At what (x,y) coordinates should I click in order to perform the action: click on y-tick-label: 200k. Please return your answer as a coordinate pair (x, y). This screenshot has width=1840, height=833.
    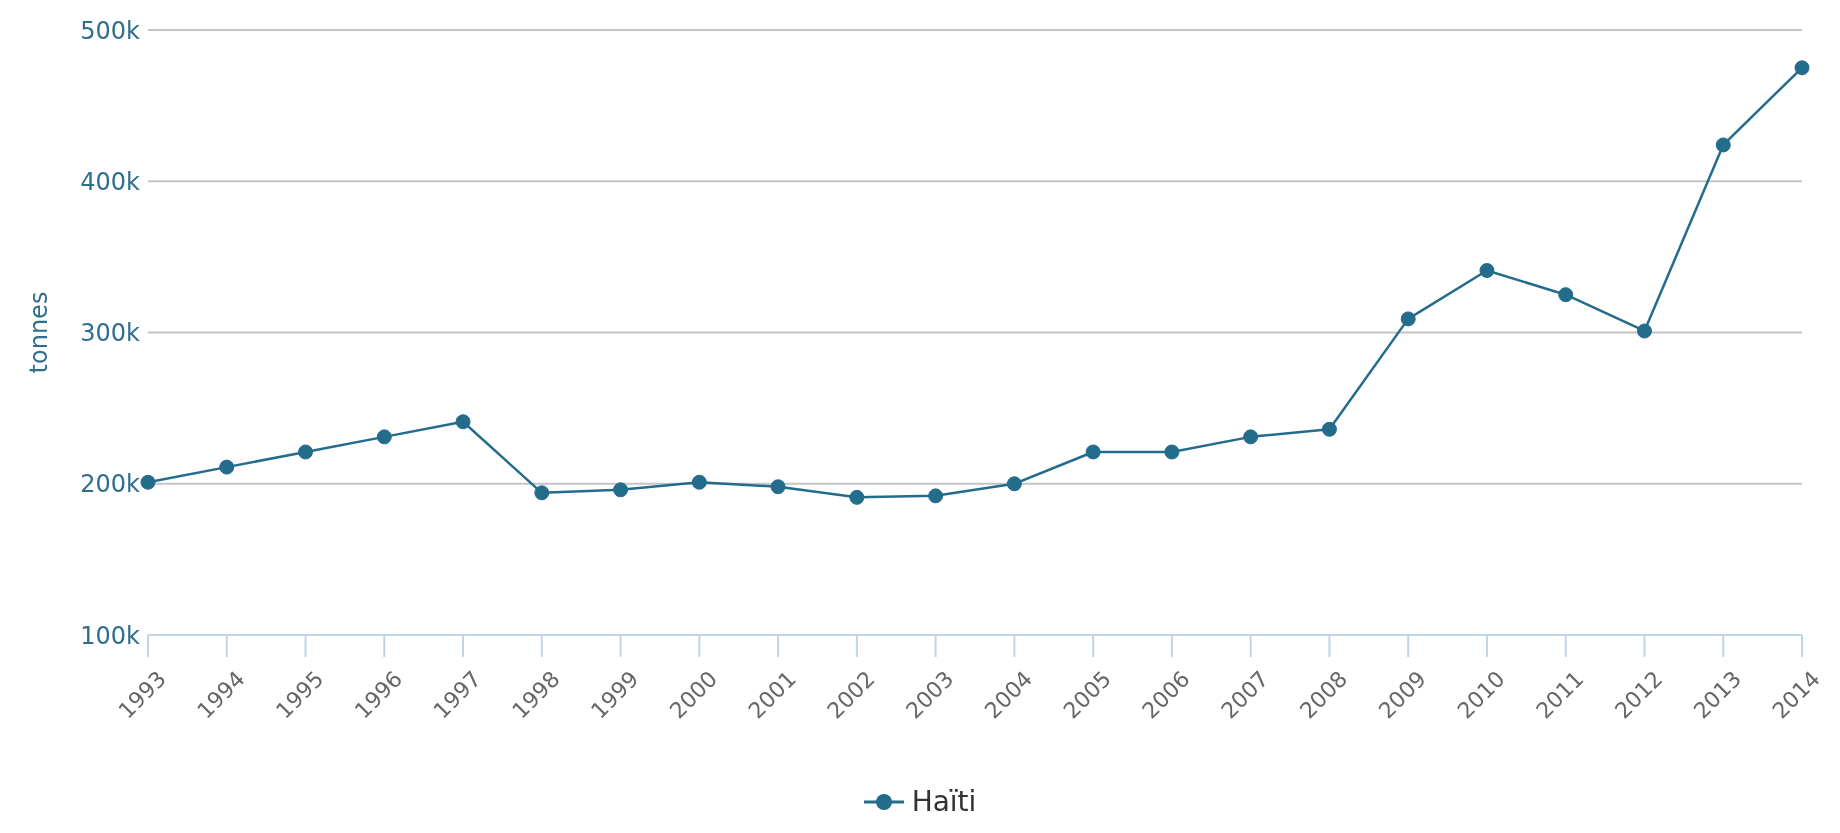
    Looking at the image, I should click on (110, 484).